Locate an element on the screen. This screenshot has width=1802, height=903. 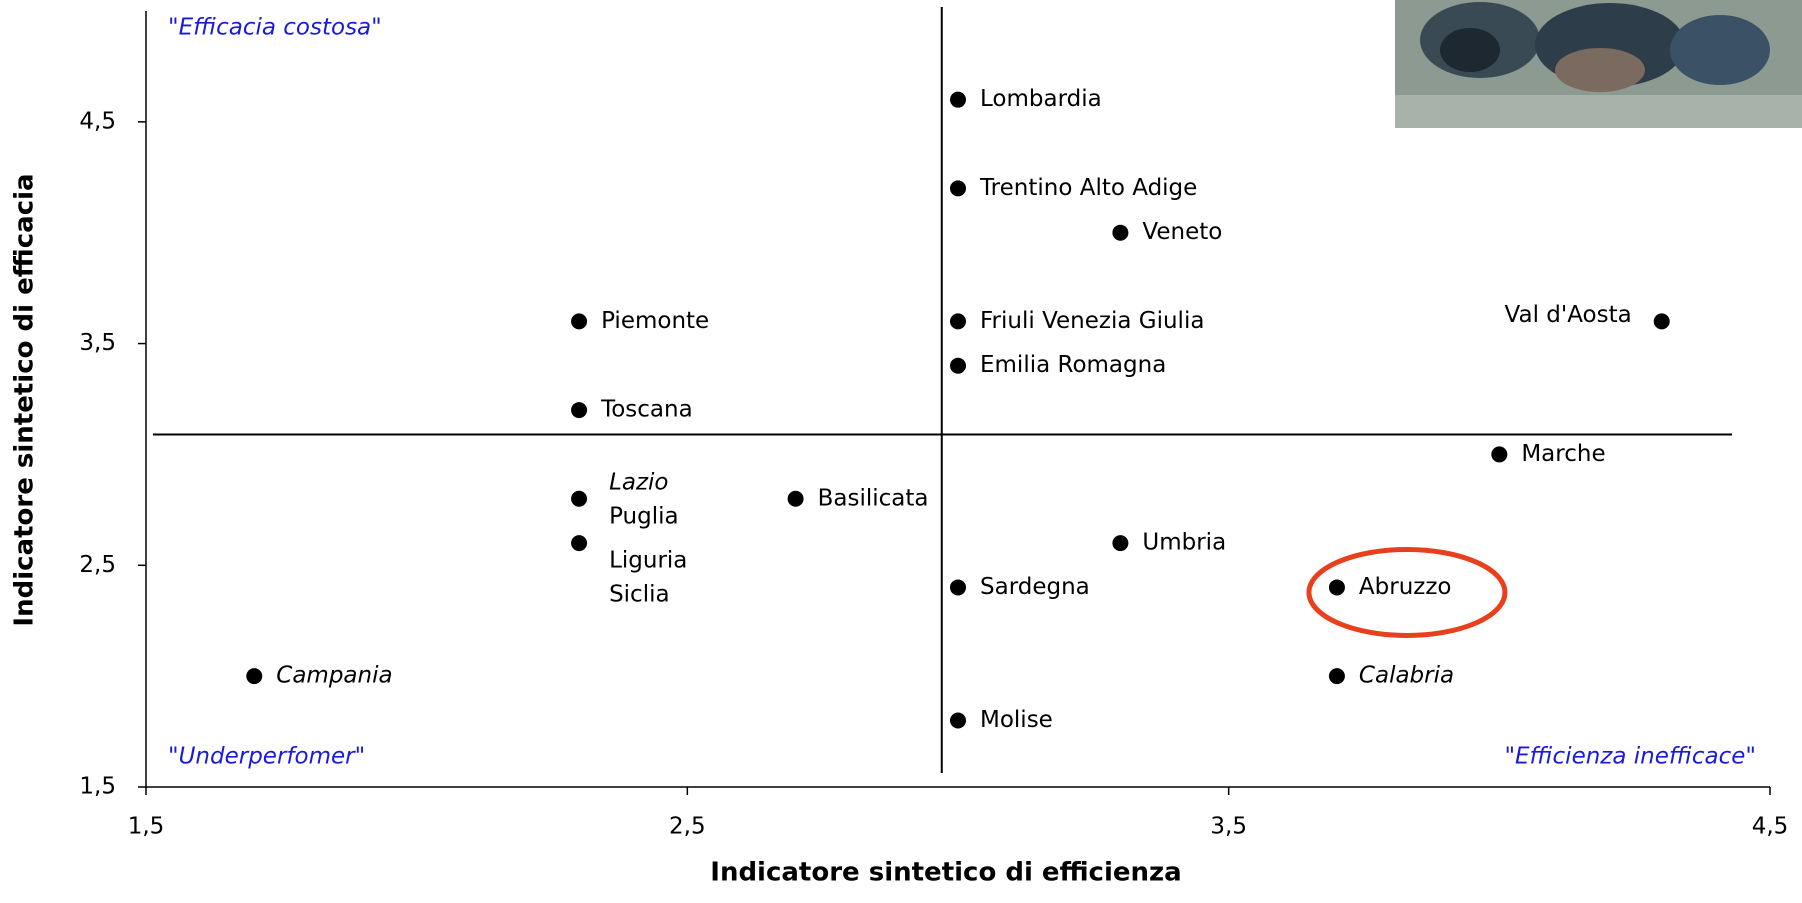
point-label: Trentino Alto Adige is located at coordinates (1088, 188).